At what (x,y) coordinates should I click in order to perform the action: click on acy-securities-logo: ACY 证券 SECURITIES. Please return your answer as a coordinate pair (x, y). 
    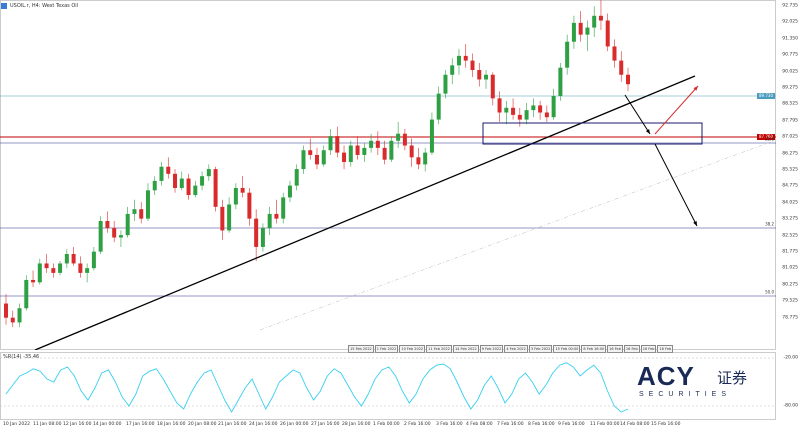
    Looking at the image, I should click on (697, 383).